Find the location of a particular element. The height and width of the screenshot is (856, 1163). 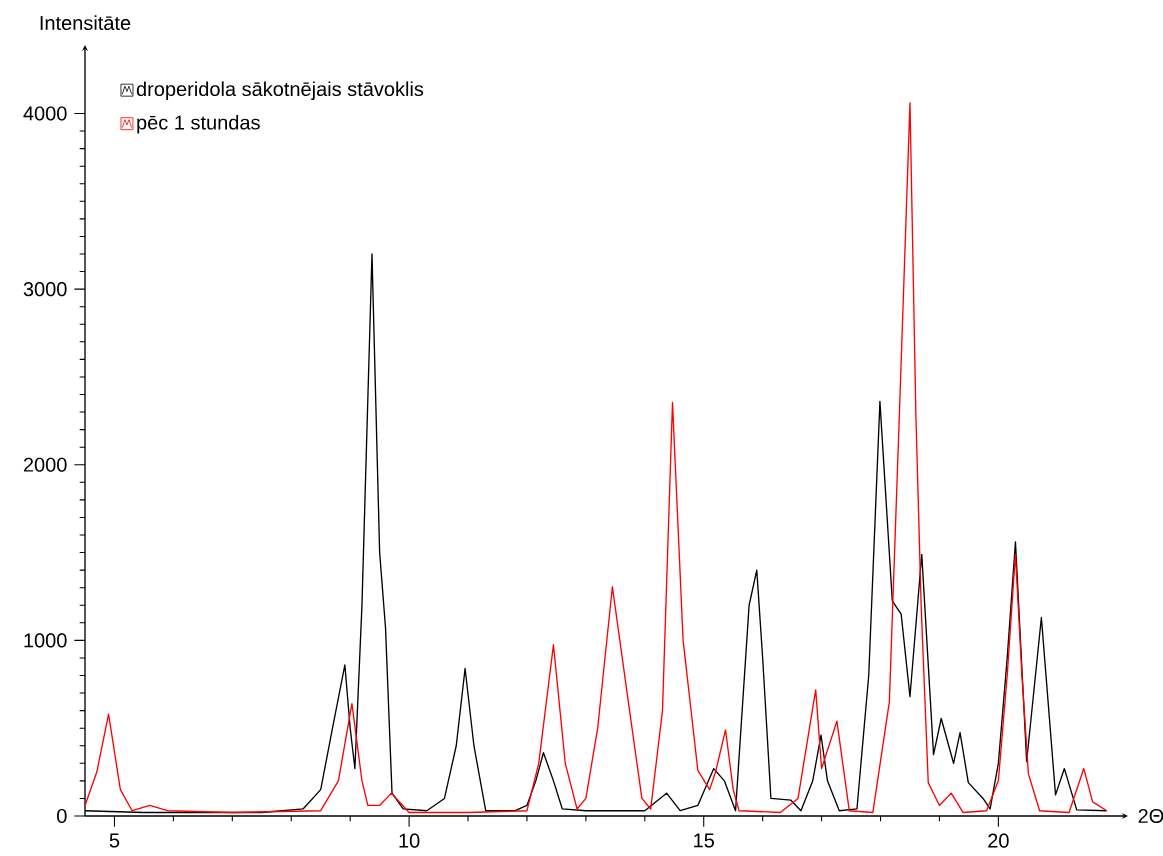

y-tick-label: 2000 is located at coordinates (45, 464).